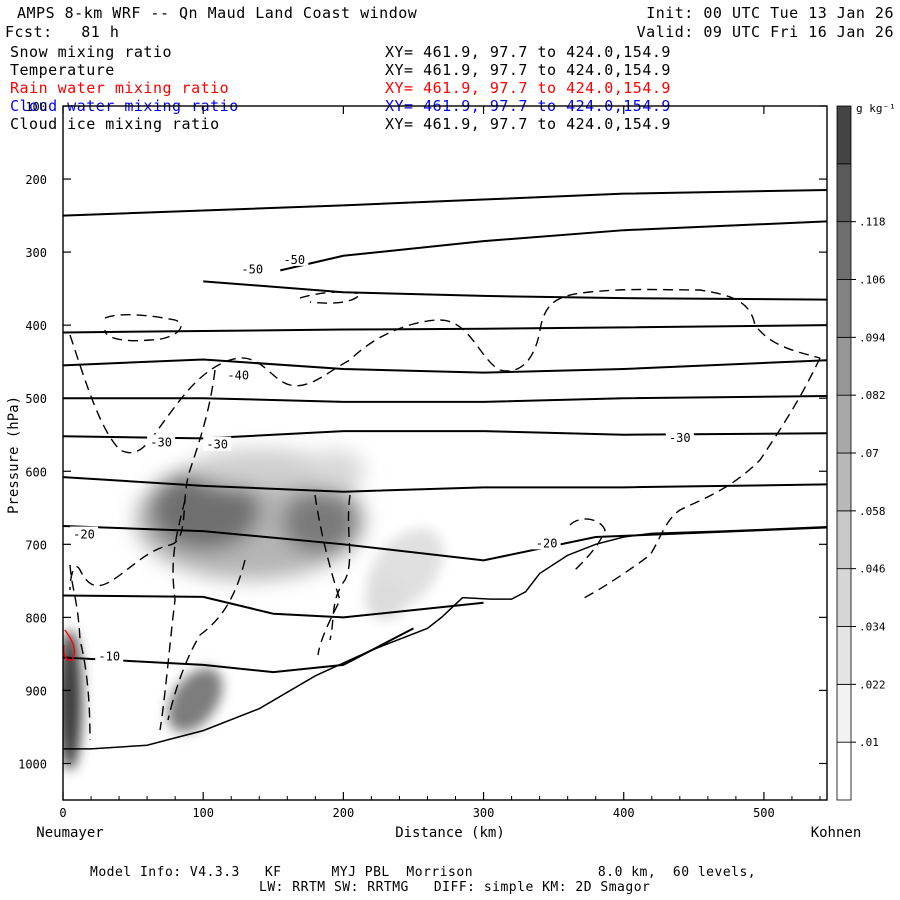  I want to click on x-tick-label: 100, so click(203, 813).